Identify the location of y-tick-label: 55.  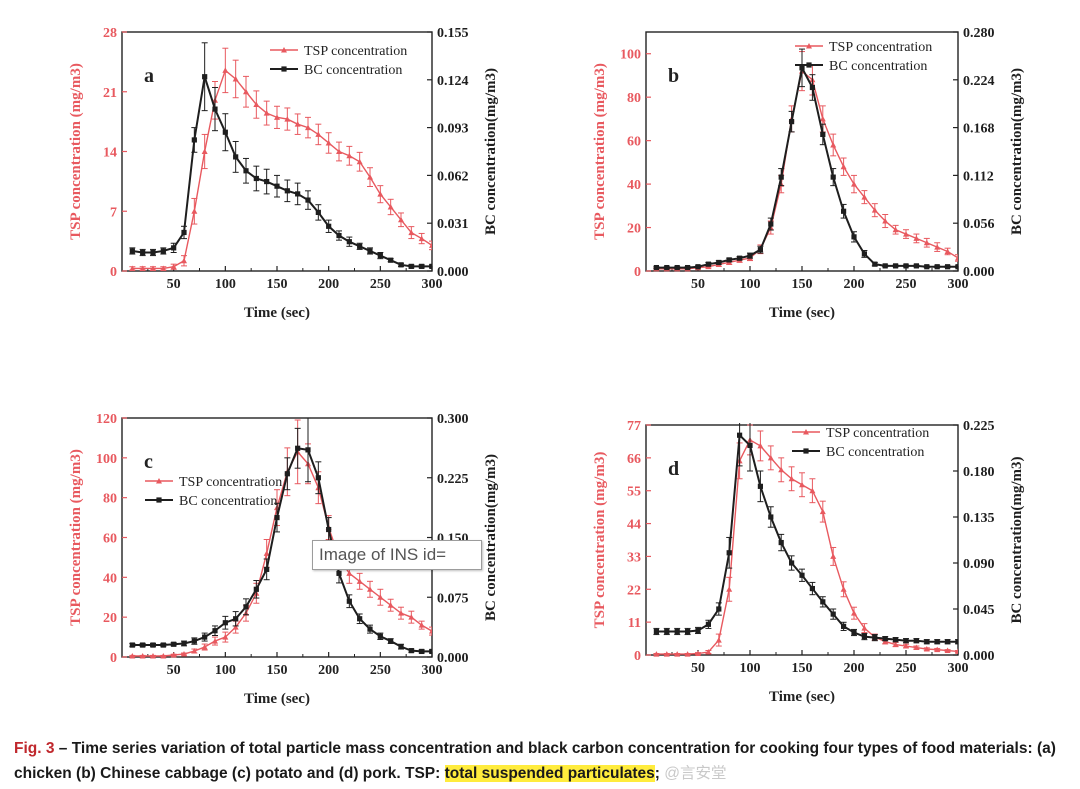
(634, 492).